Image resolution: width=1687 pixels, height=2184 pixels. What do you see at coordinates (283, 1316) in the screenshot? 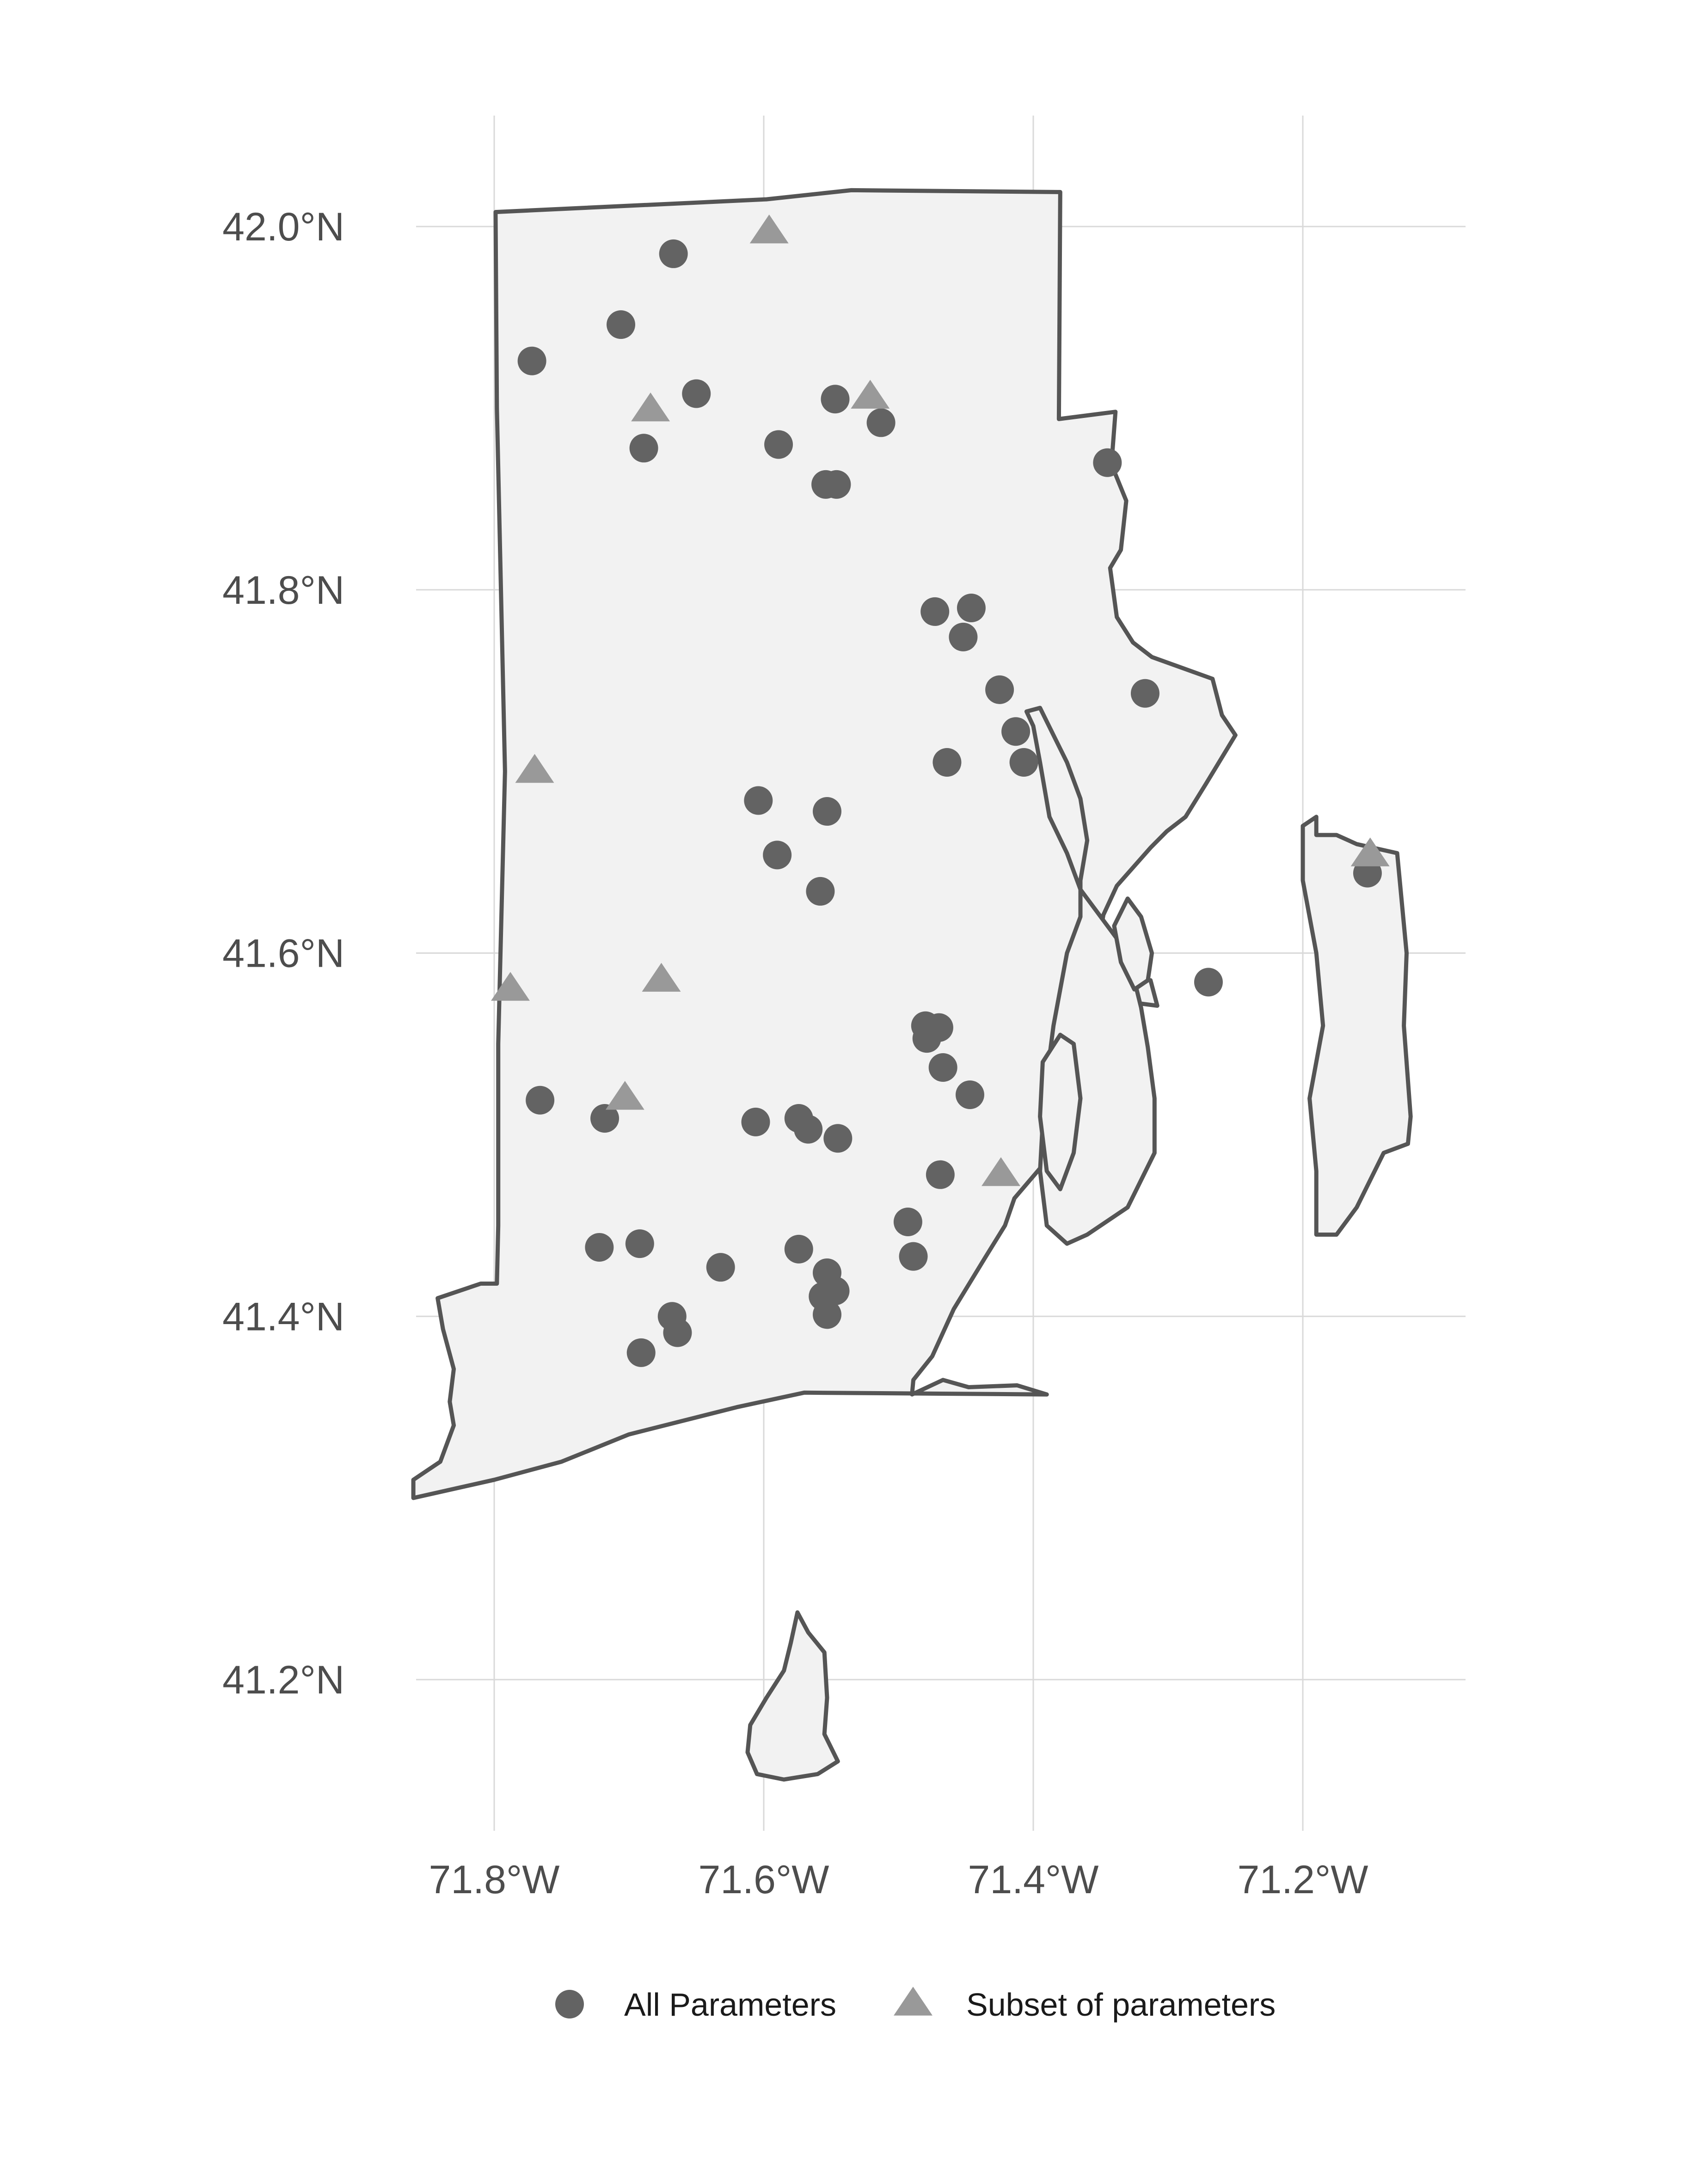
I see `lat-tick-label: 41.4°N` at bounding box center [283, 1316].